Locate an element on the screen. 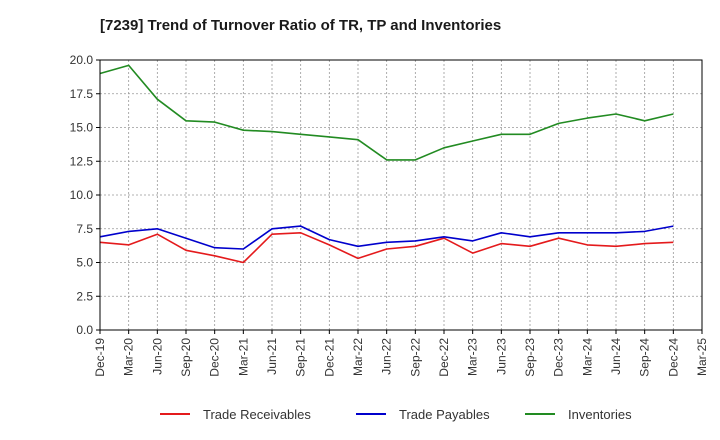  y-tick-label: 12.5 is located at coordinates (82, 161).